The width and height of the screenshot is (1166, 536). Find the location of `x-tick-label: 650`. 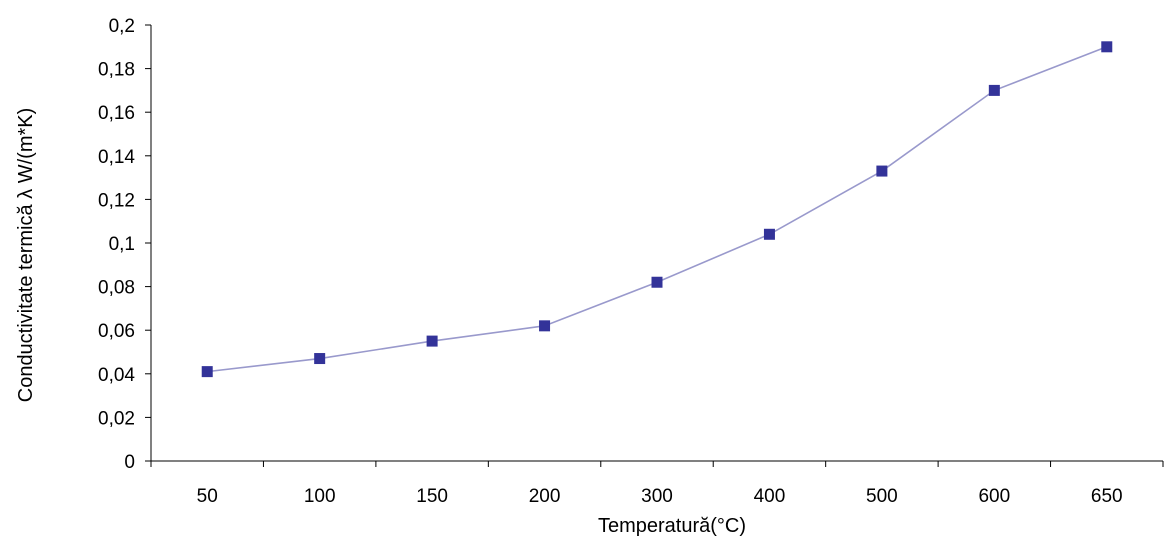

x-tick-label: 650 is located at coordinates (1107, 496).